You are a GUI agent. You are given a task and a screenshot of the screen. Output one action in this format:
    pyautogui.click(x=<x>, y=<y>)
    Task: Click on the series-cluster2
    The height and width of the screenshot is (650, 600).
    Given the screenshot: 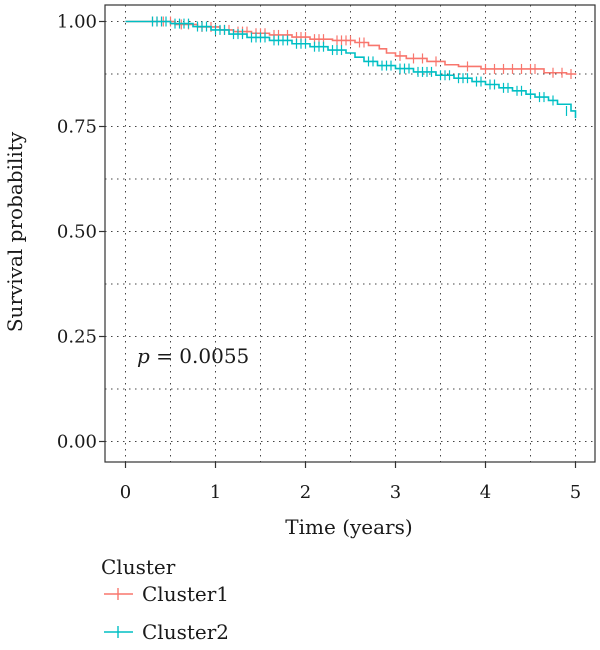 What is the action you would take?
    pyautogui.click(x=351, y=67)
    